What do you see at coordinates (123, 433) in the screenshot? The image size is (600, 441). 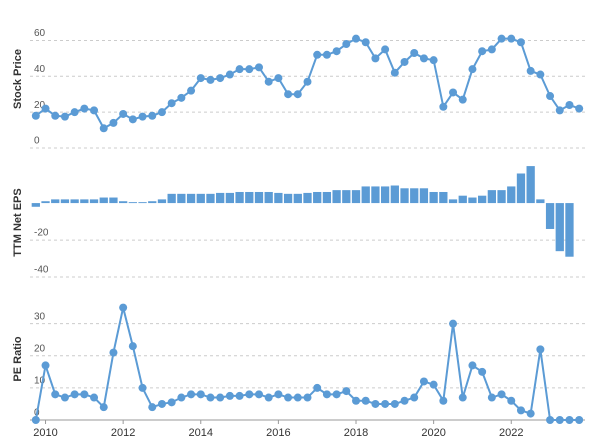 I see `x-tick-label: 2012` at bounding box center [123, 433].